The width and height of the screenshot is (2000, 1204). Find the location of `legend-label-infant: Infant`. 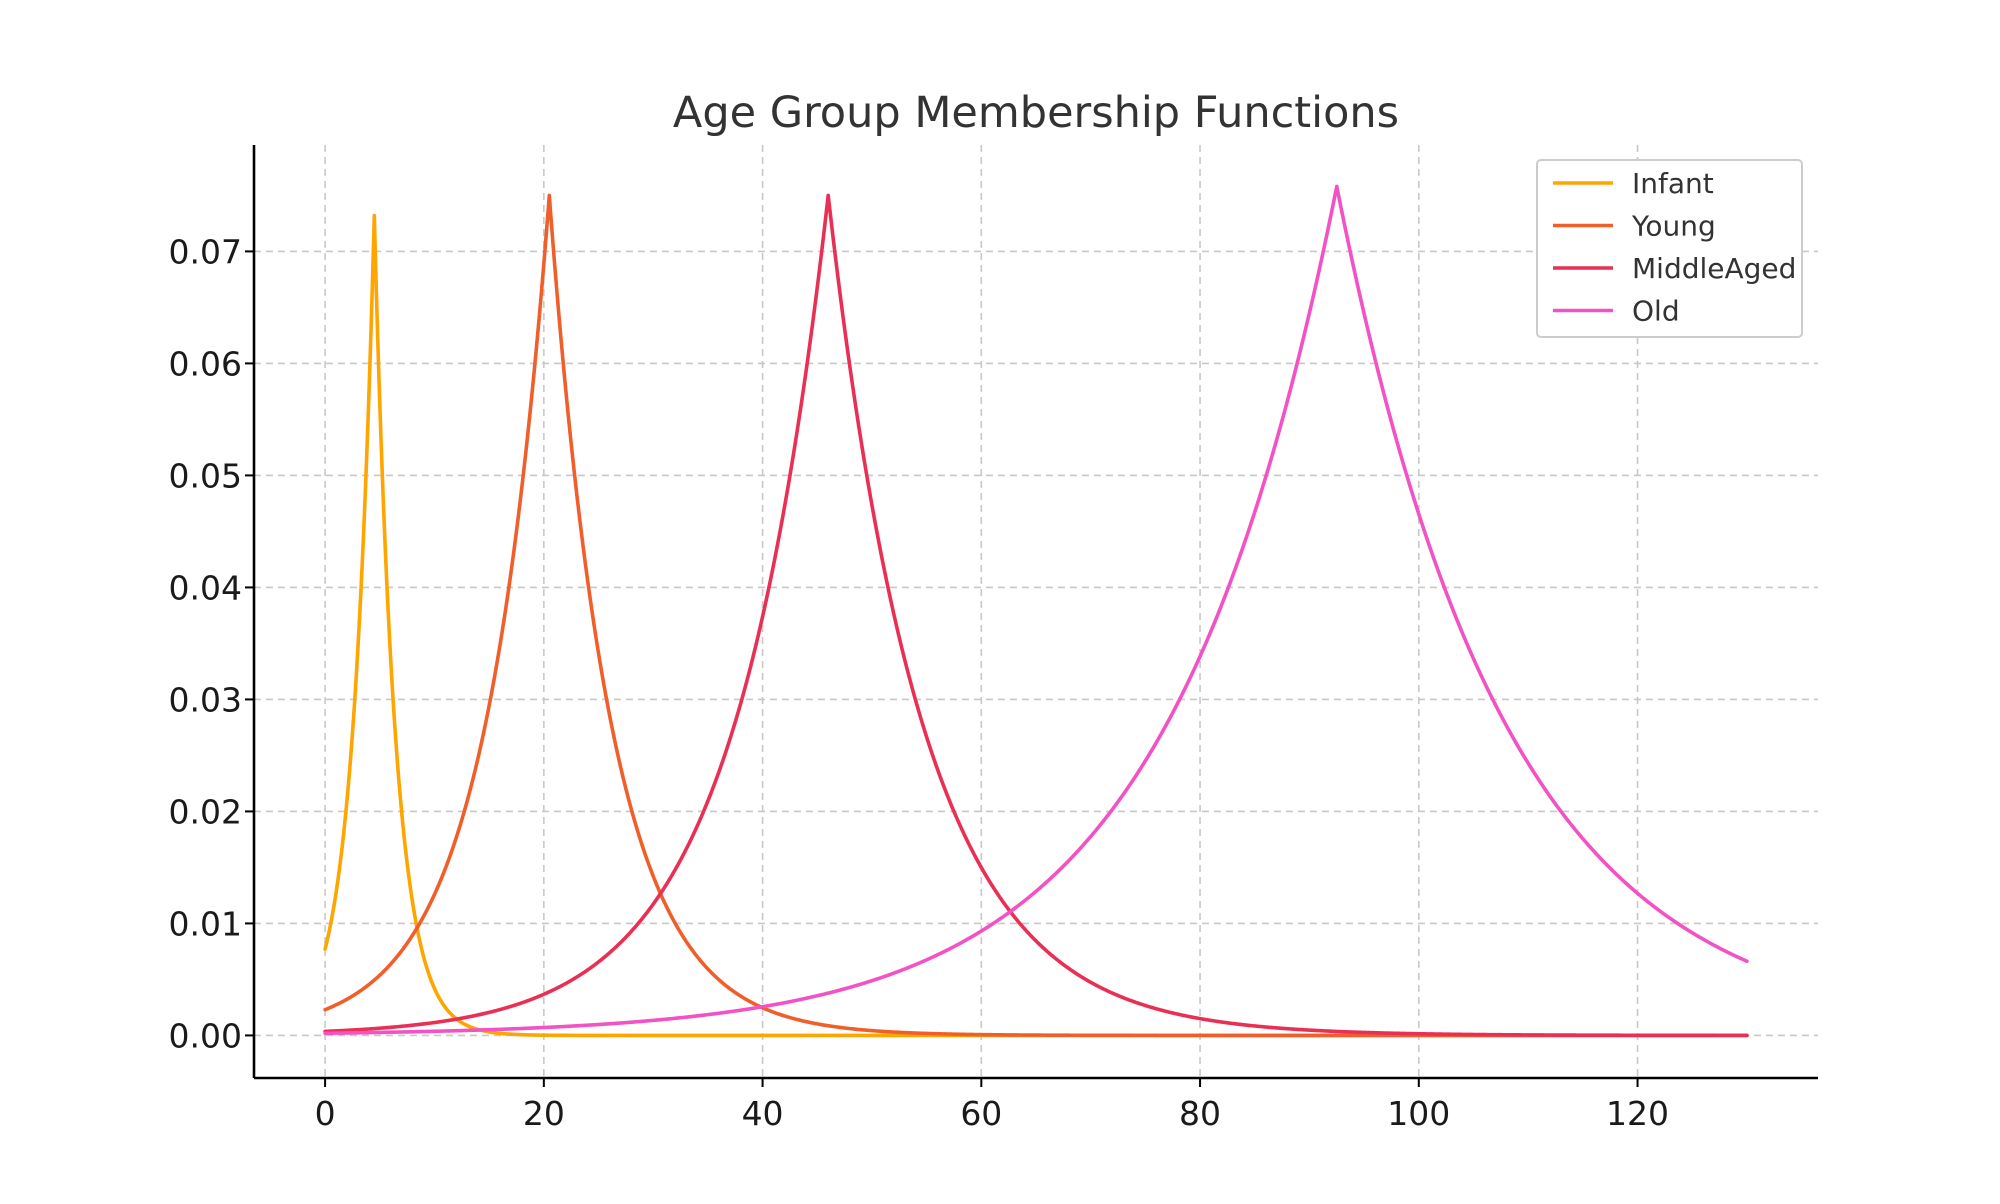

legend-label-infant: Infant is located at coordinates (1673, 183).